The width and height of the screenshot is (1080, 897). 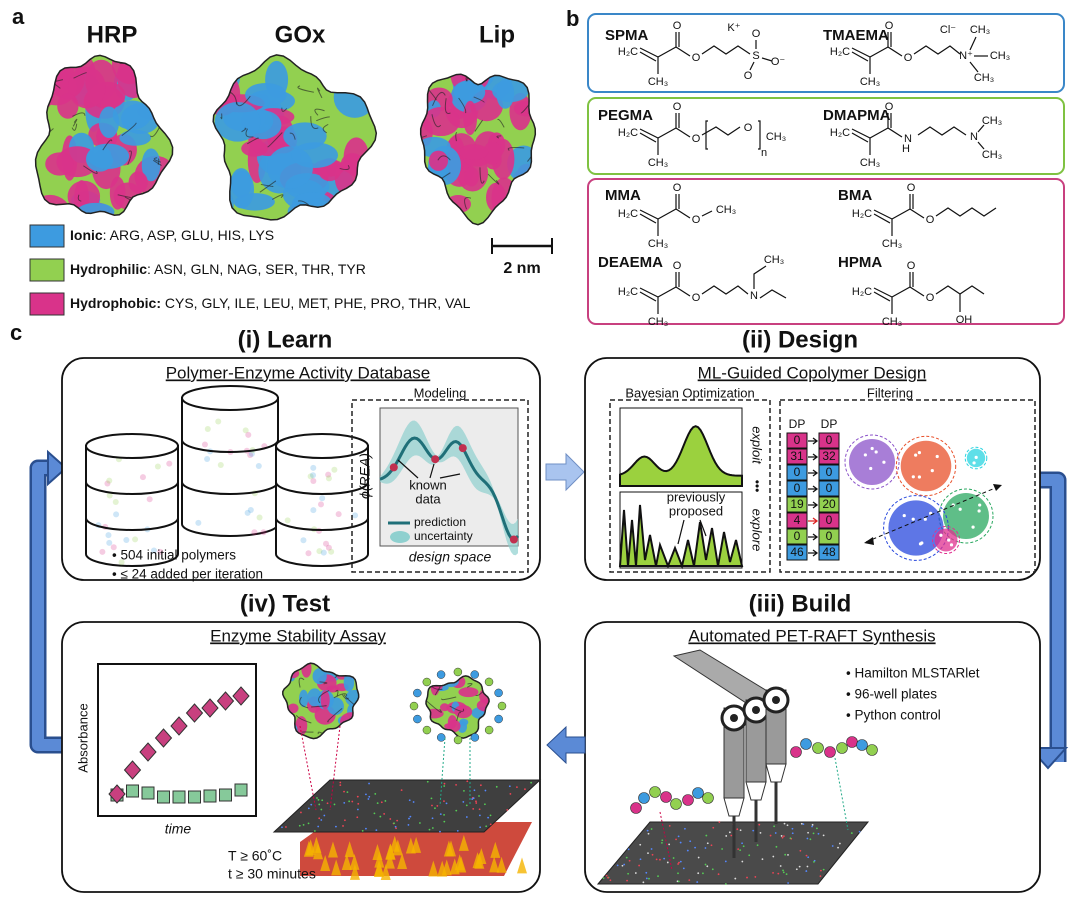 What do you see at coordinates (757, 445) in the screenshot?
I see `axis-label: exploit` at bounding box center [757, 445].